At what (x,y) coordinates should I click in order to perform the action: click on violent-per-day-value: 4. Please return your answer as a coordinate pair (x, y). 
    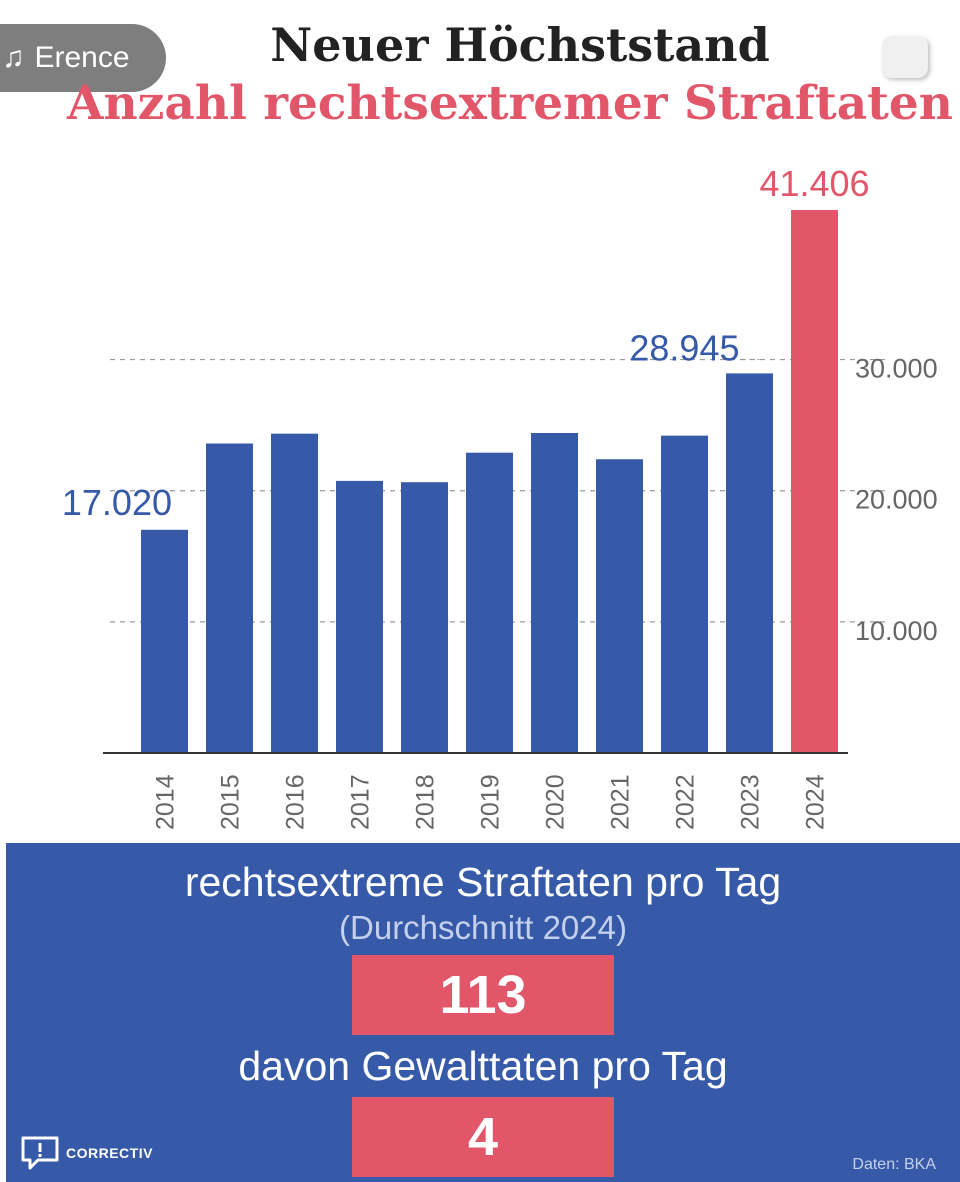
    Looking at the image, I should click on (483, 1137).